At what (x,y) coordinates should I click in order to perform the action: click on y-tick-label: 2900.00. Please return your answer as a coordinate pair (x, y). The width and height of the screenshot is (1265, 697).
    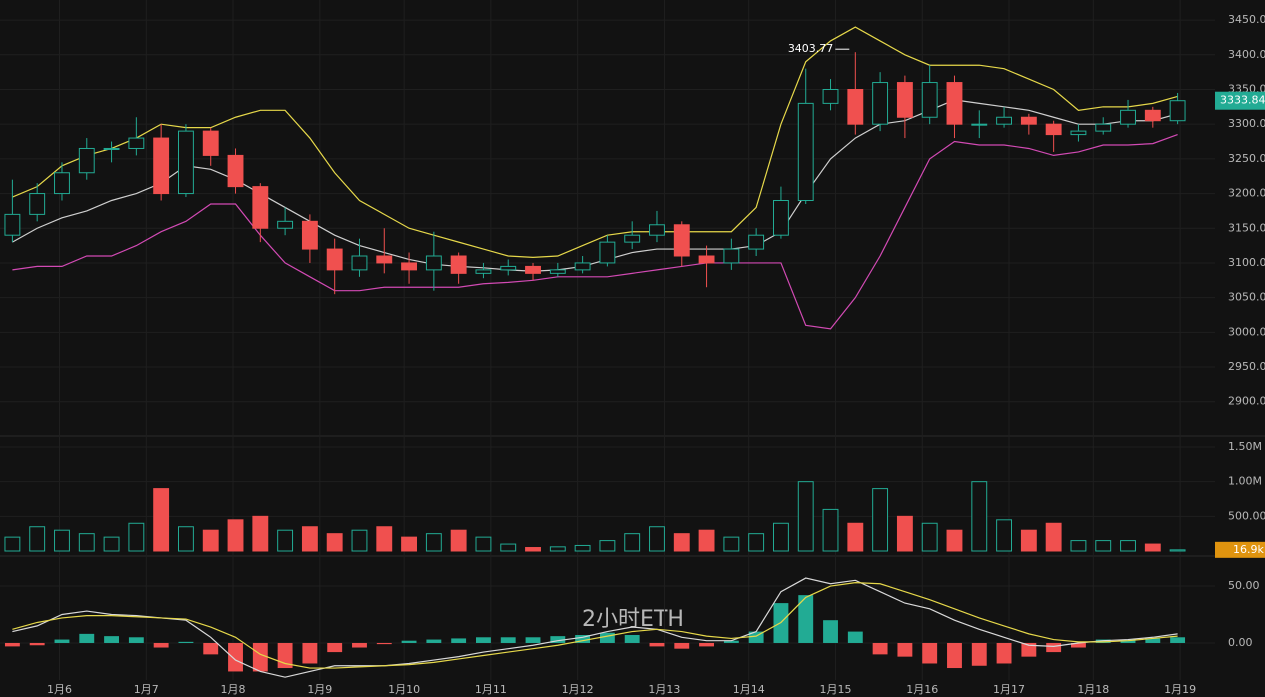
    Looking at the image, I should click on (1246, 401).